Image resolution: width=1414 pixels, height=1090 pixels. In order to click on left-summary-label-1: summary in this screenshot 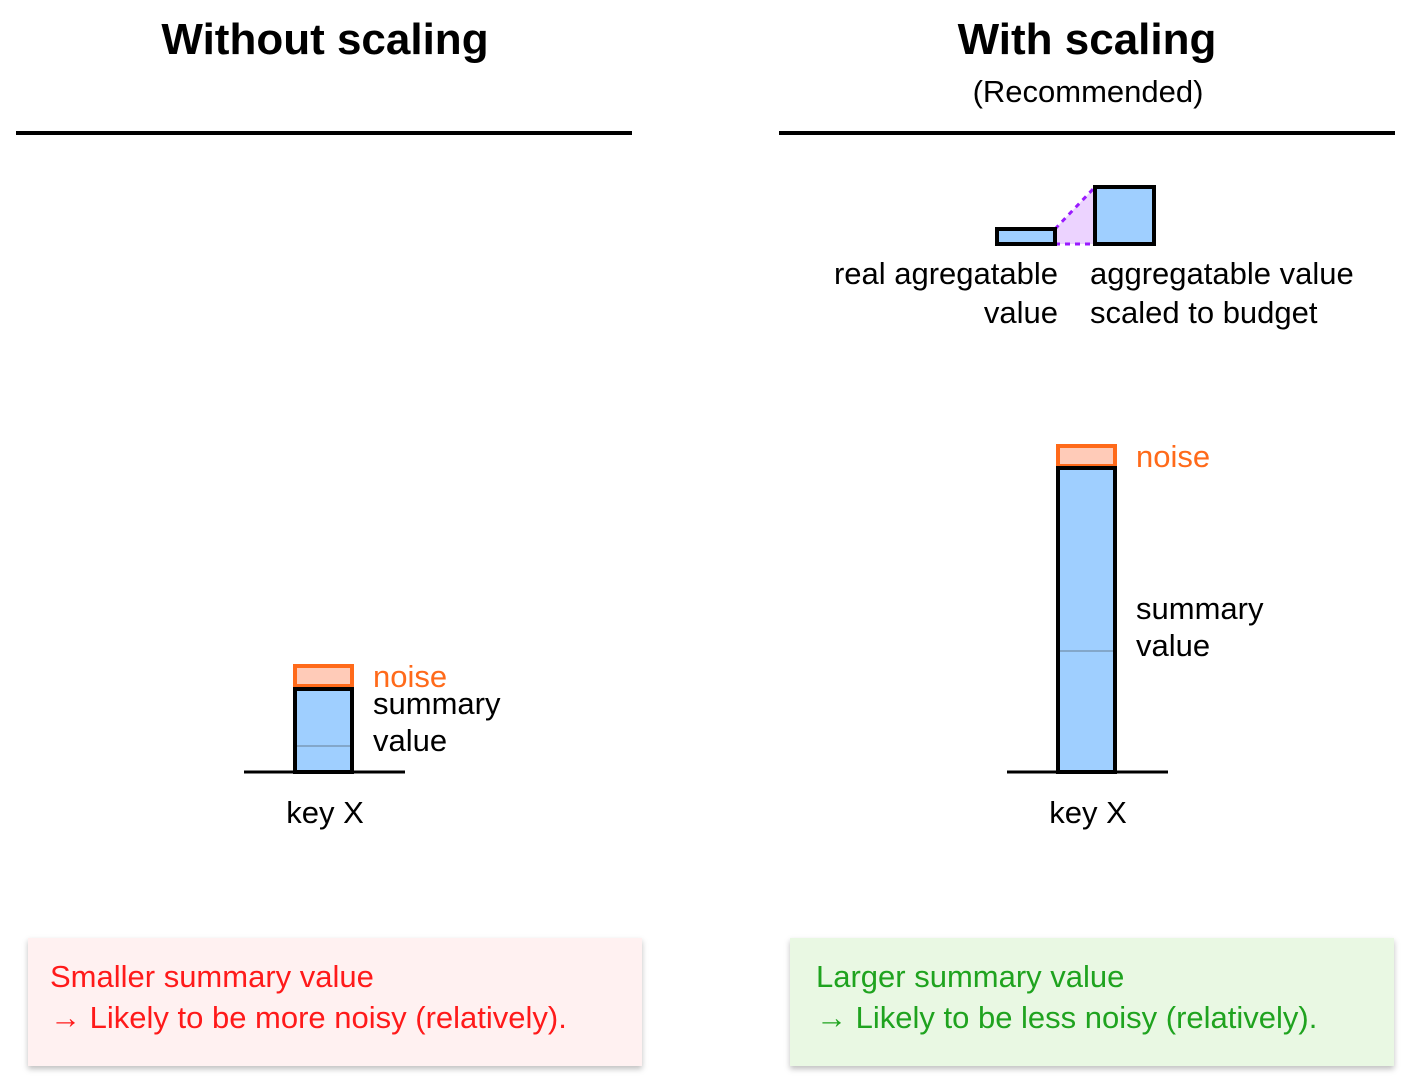, I will do `click(437, 703)`.